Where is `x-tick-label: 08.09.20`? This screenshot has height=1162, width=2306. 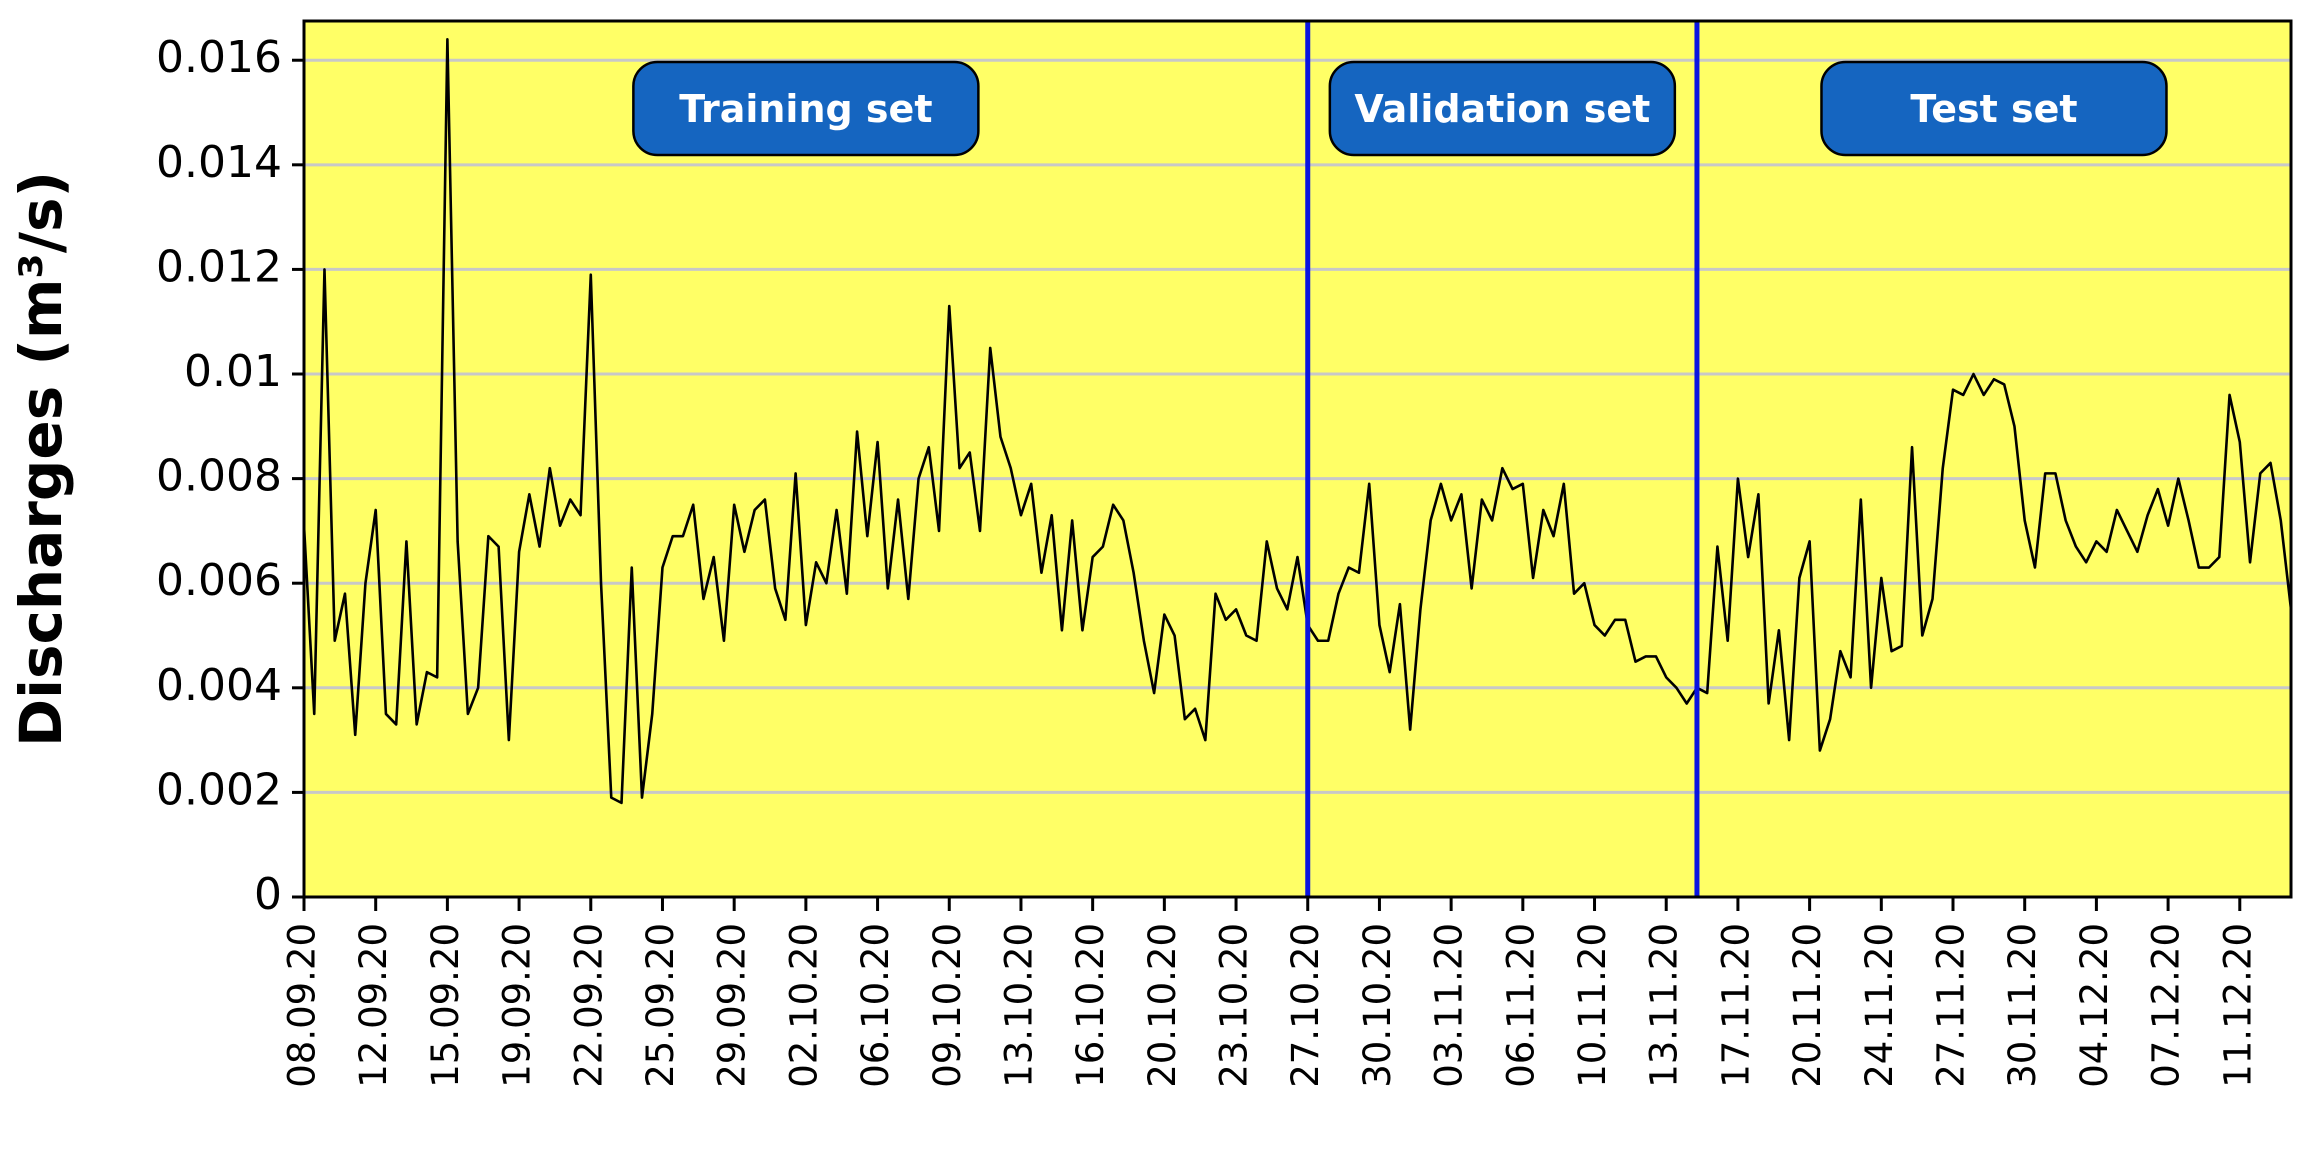 x-tick-label: 08.09.20 is located at coordinates (302, 1005).